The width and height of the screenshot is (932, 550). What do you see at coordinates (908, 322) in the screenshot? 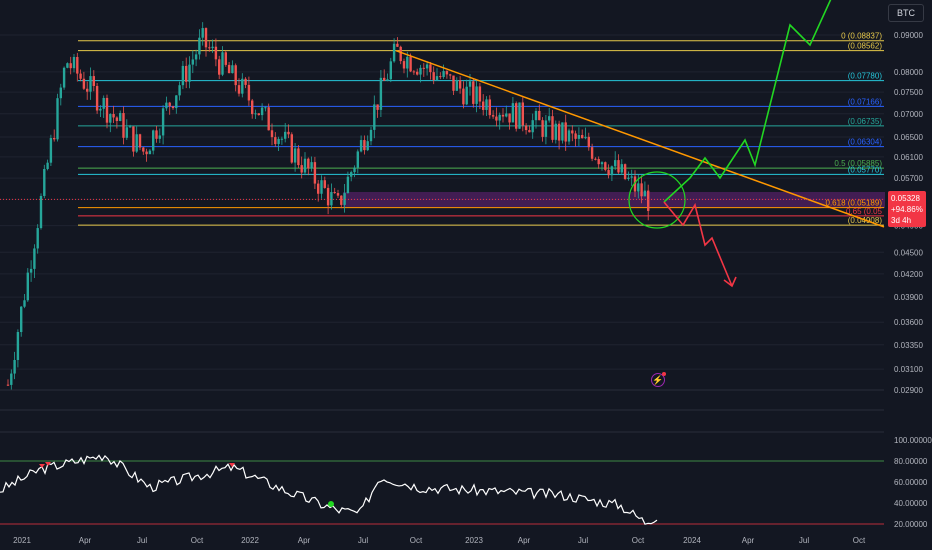
I see `price-tick-label: 0.03600` at bounding box center [908, 322].